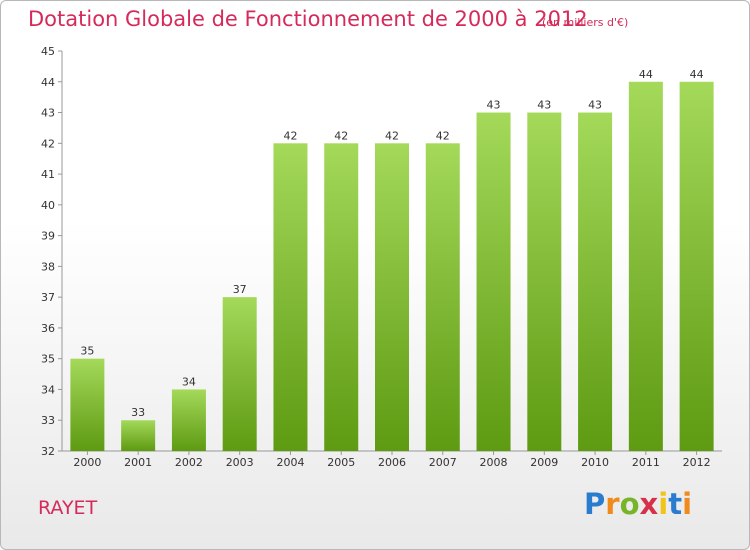 Image resolution: width=750 pixels, height=550 pixels. I want to click on bar-2011, so click(645, 266).